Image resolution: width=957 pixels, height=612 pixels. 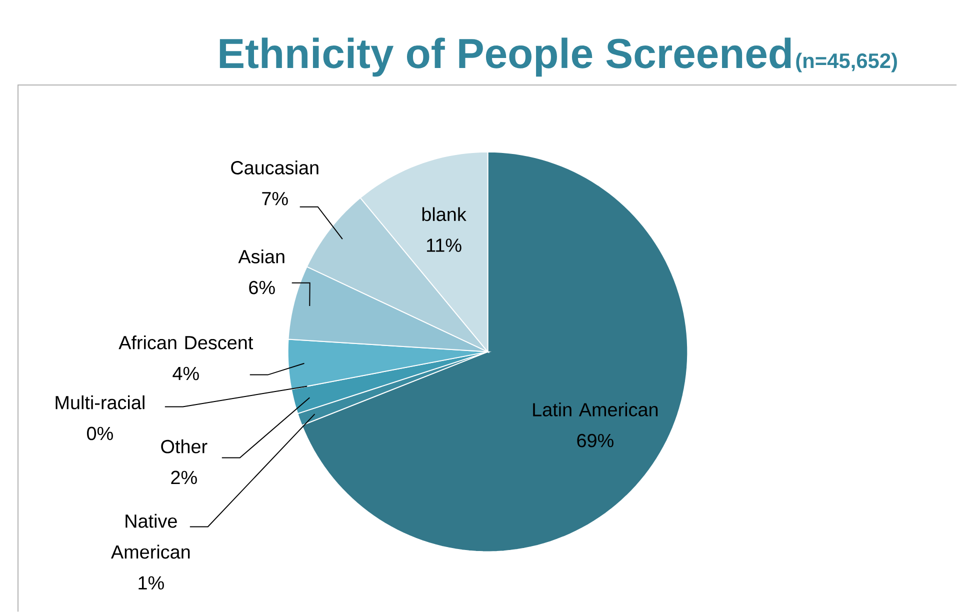 What do you see at coordinates (846, 62) in the screenshot?
I see `text: (n=45,652)` at bounding box center [846, 62].